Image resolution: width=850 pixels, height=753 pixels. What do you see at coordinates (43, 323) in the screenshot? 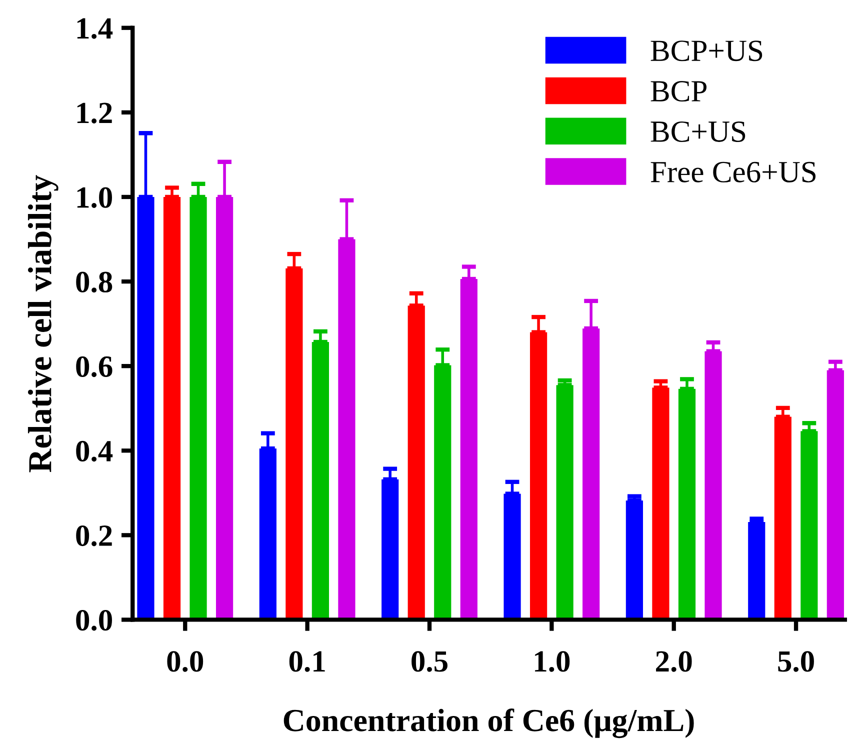
I see `y-axis-title: Relative cell viability` at bounding box center [43, 323].